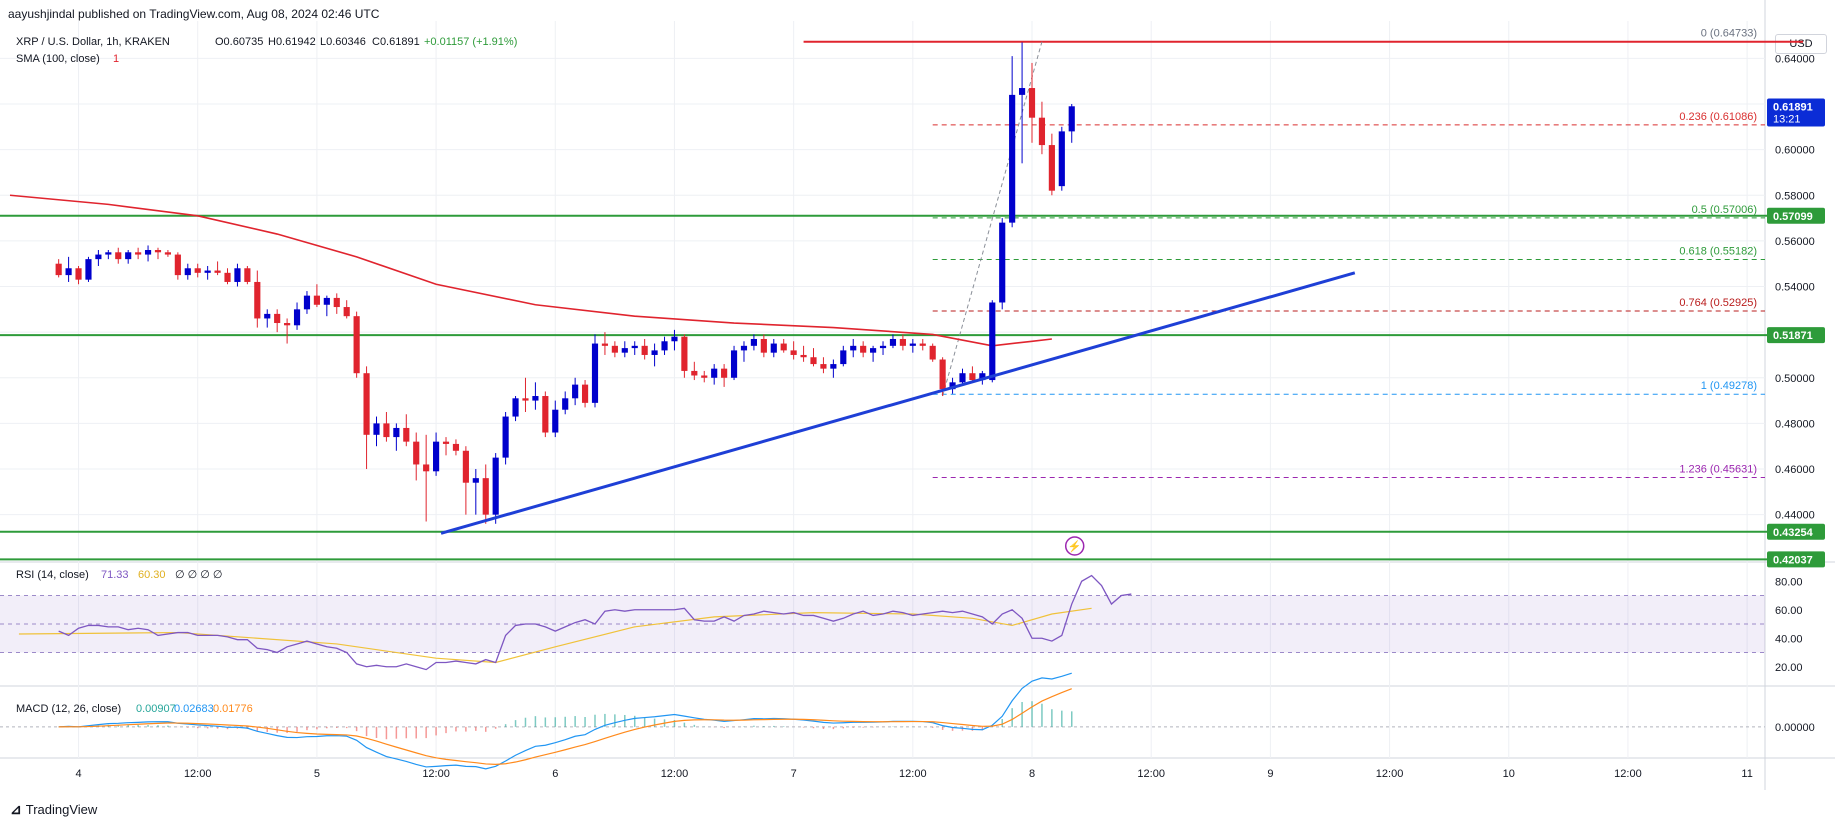 Image resolution: width=1835 pixels, height=827 pixels. Describe the element at coordinates (1795, 424) in the screenshot. I see `y-tick-label: 0.48000` at that location.